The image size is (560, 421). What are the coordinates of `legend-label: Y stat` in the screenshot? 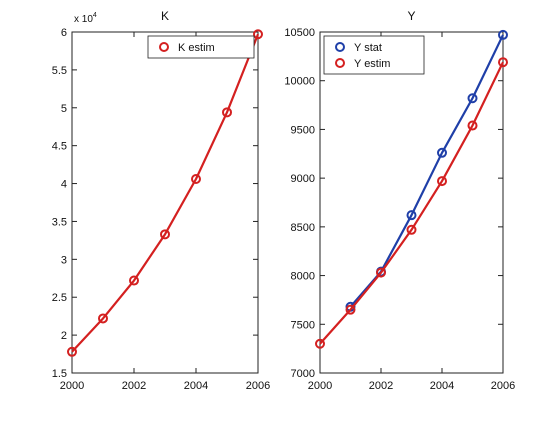 It's located at (368, 48).